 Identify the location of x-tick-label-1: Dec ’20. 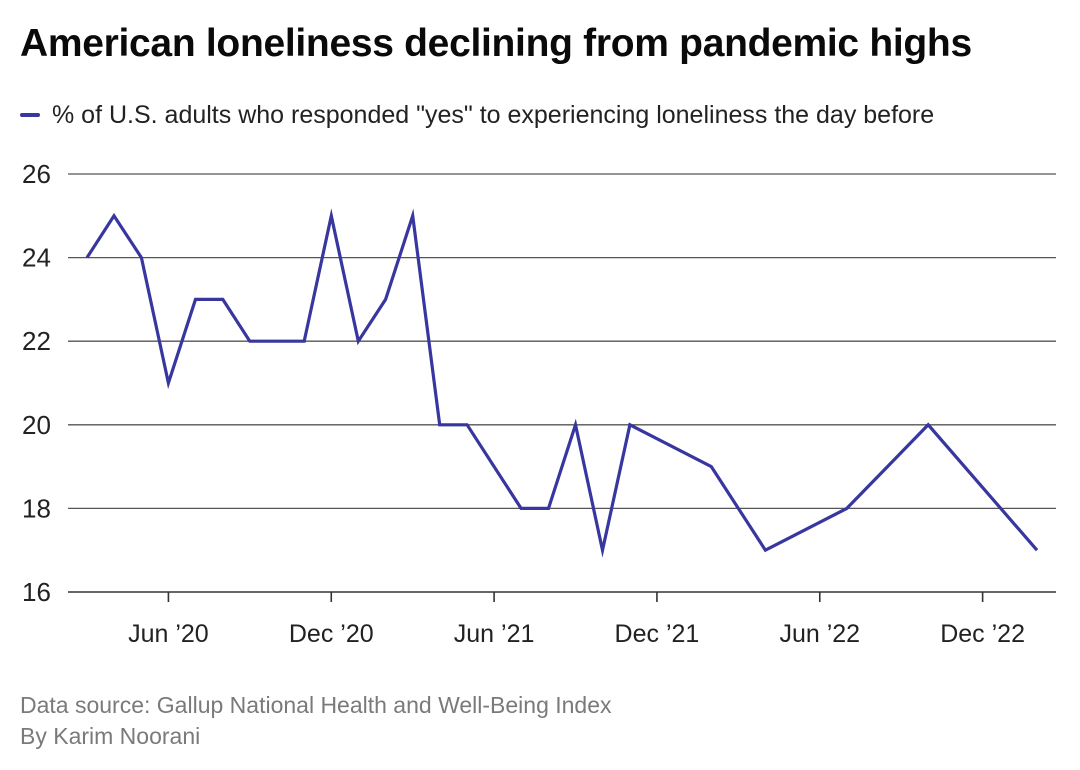
(331, 634).